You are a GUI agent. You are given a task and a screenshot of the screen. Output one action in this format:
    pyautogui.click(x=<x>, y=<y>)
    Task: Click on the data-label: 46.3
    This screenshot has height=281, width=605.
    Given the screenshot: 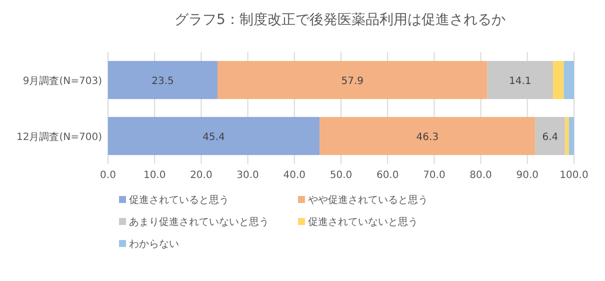 What is the action you would take?
    pyautogui.click(x=427, y=137)
    